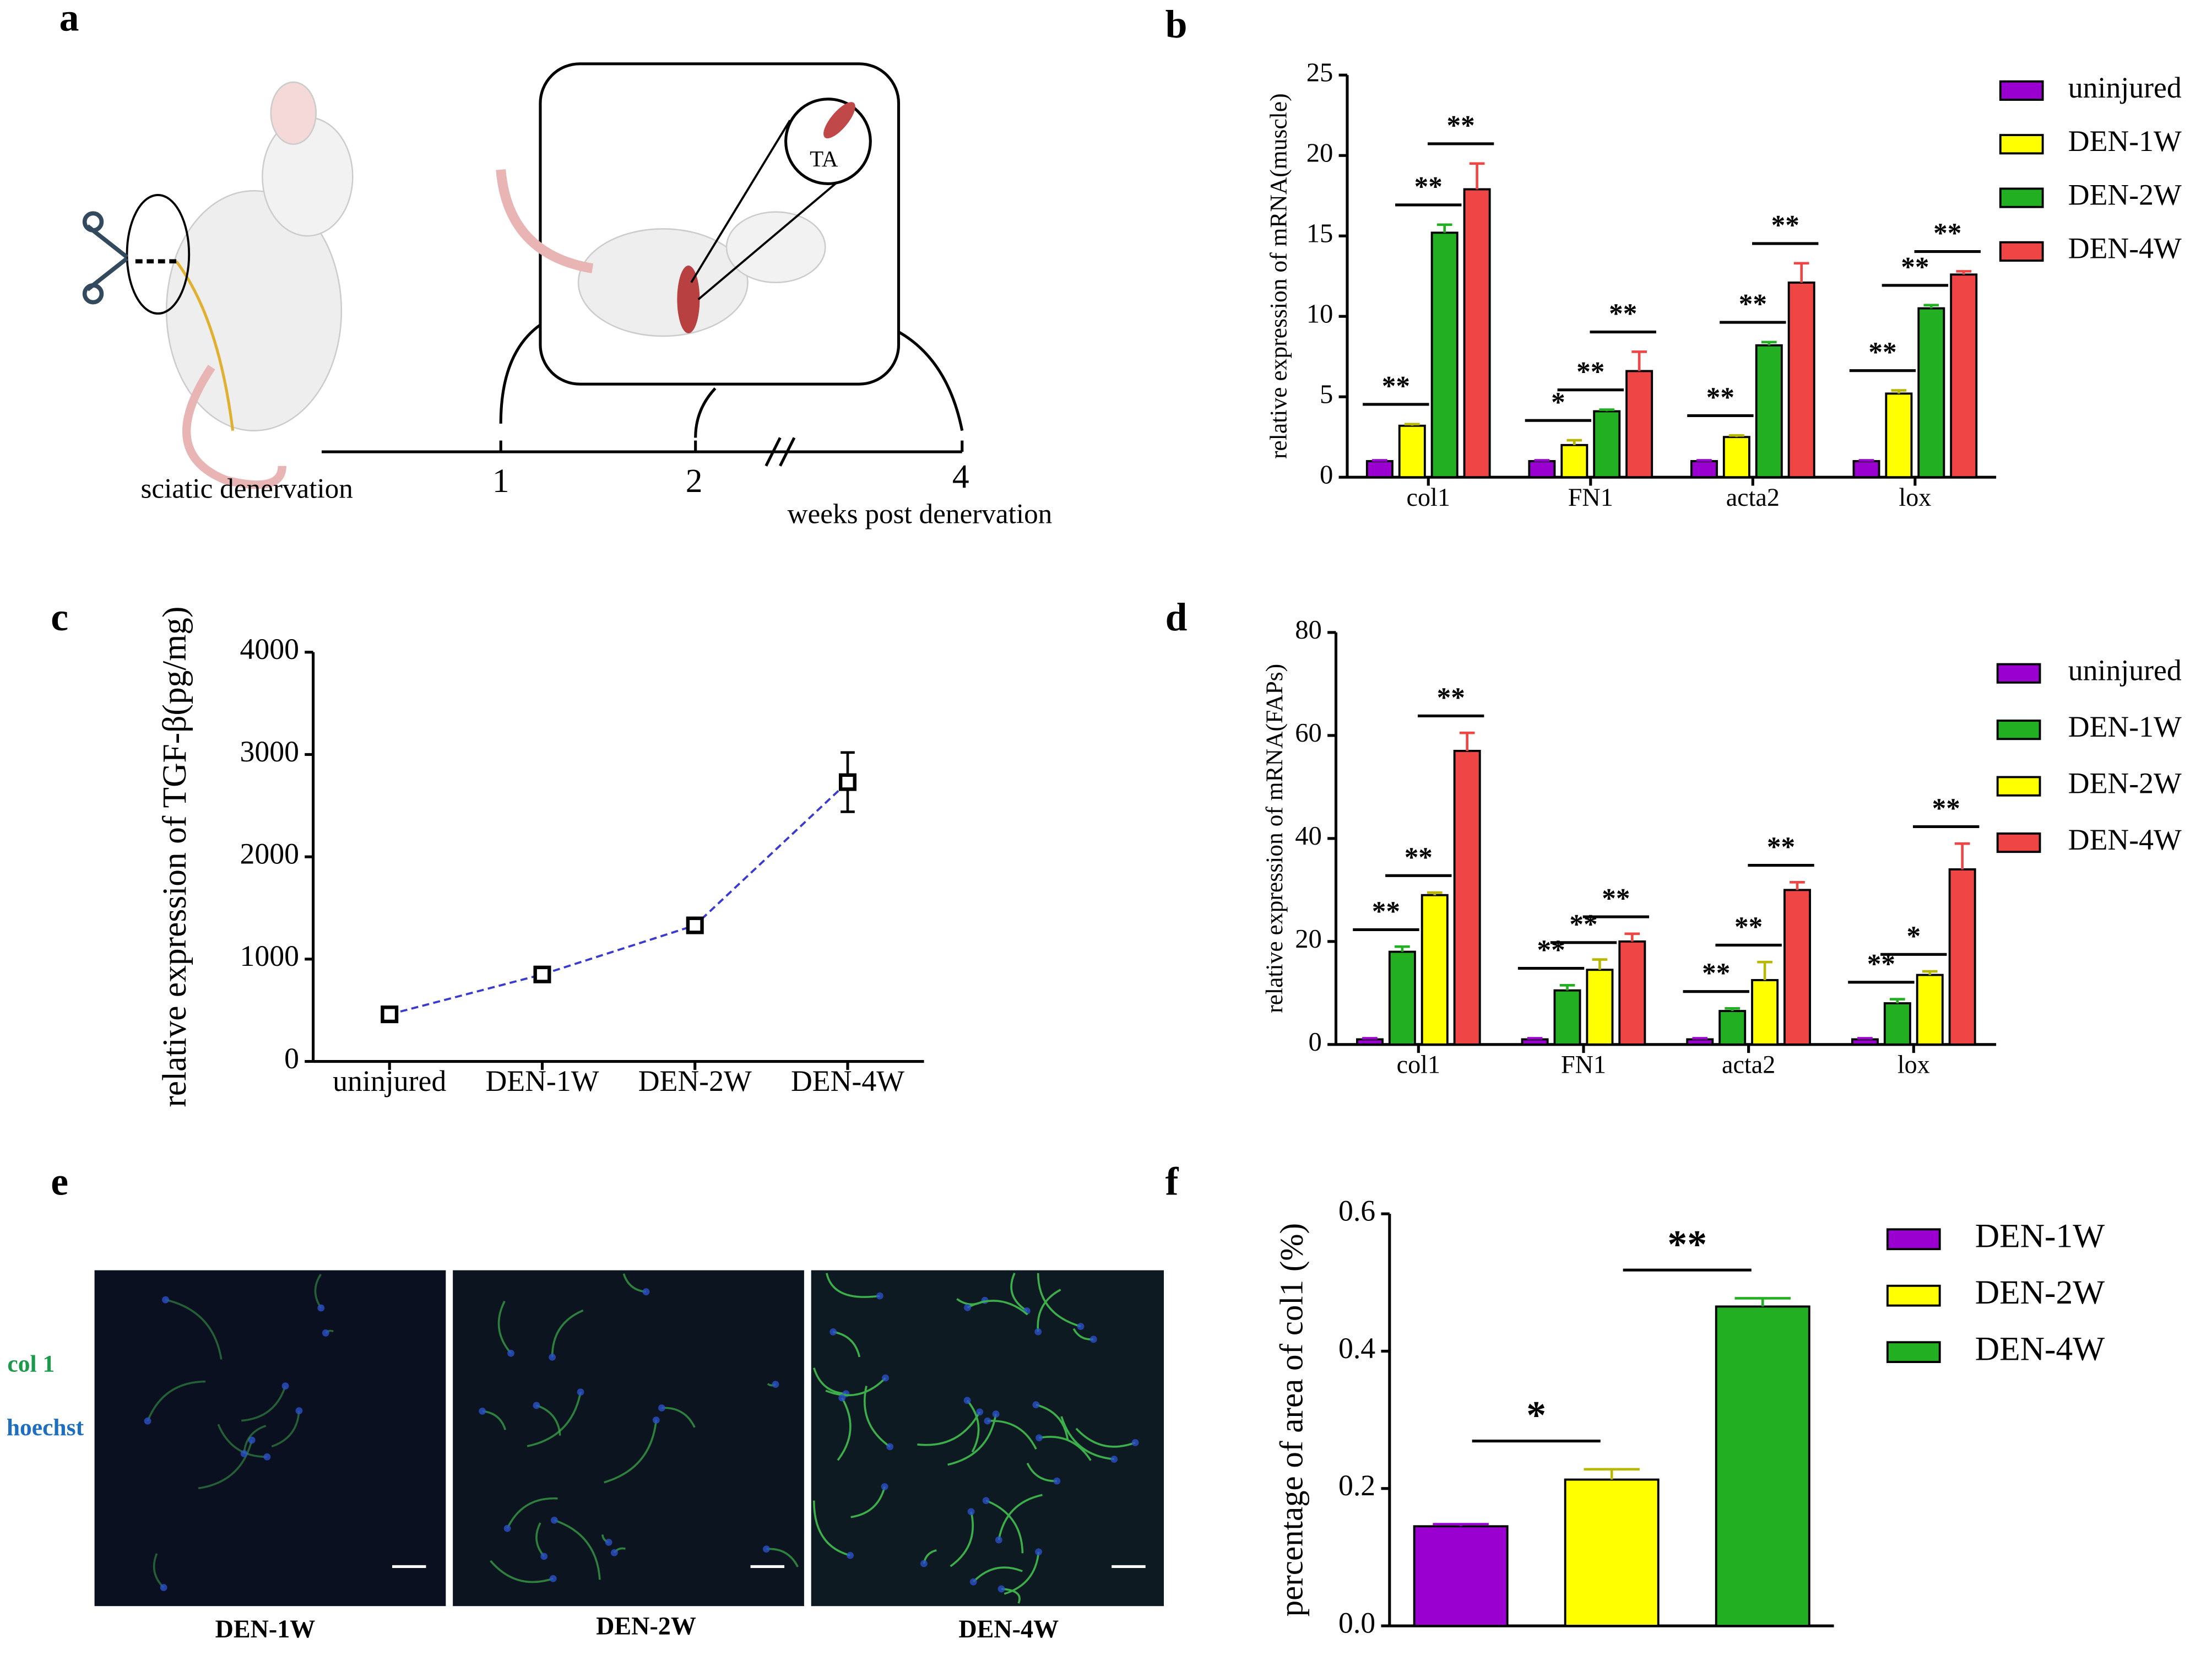  Describe the element at coordinates (269, 751) in the screenshot. I see `y-tick-label: 3000` at that location.